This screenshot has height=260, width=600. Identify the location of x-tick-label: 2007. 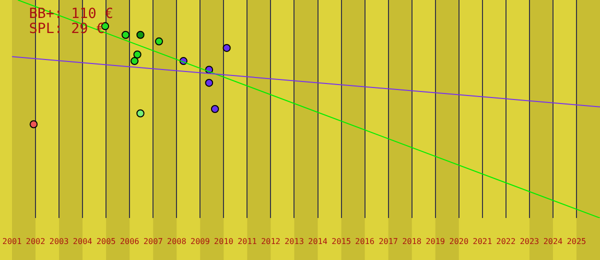
(153, 241).